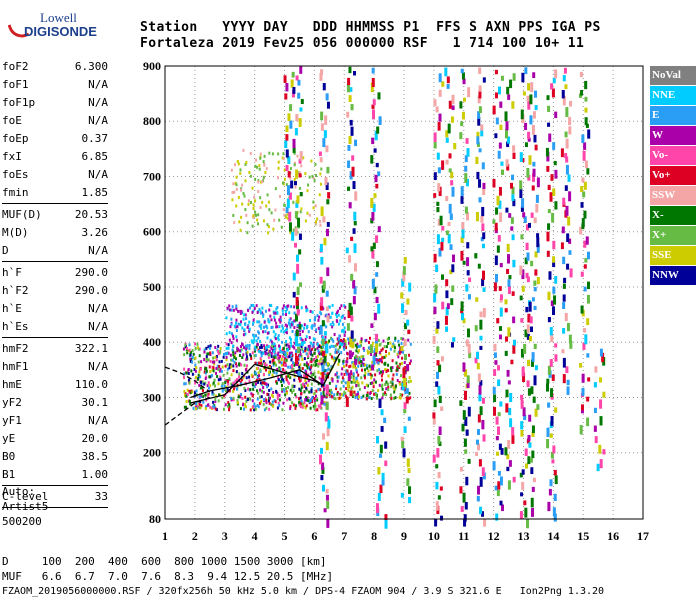 This screenshot has height=600, width=700. What do you see at coordinates (91, 384) in the screenshot?
I see `param-value: 110.0` at bounding box center [91, 384].